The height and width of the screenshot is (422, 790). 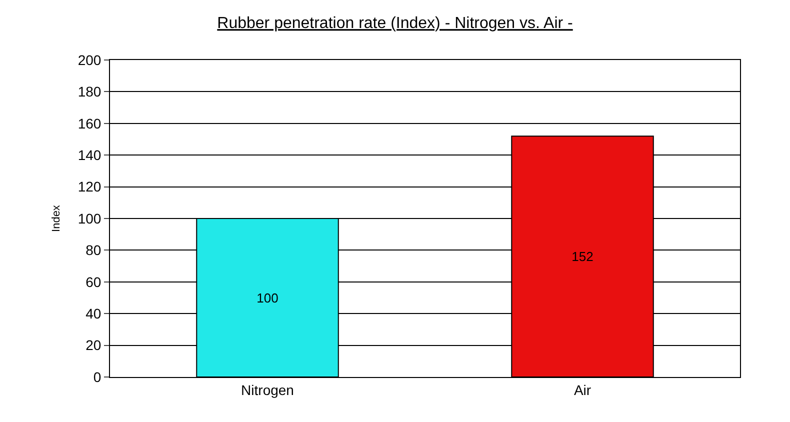 What do you see at coordinates (94, 314) in the screenshot?
I see `y-tick-label: 40` at bounding box center [94, 314].